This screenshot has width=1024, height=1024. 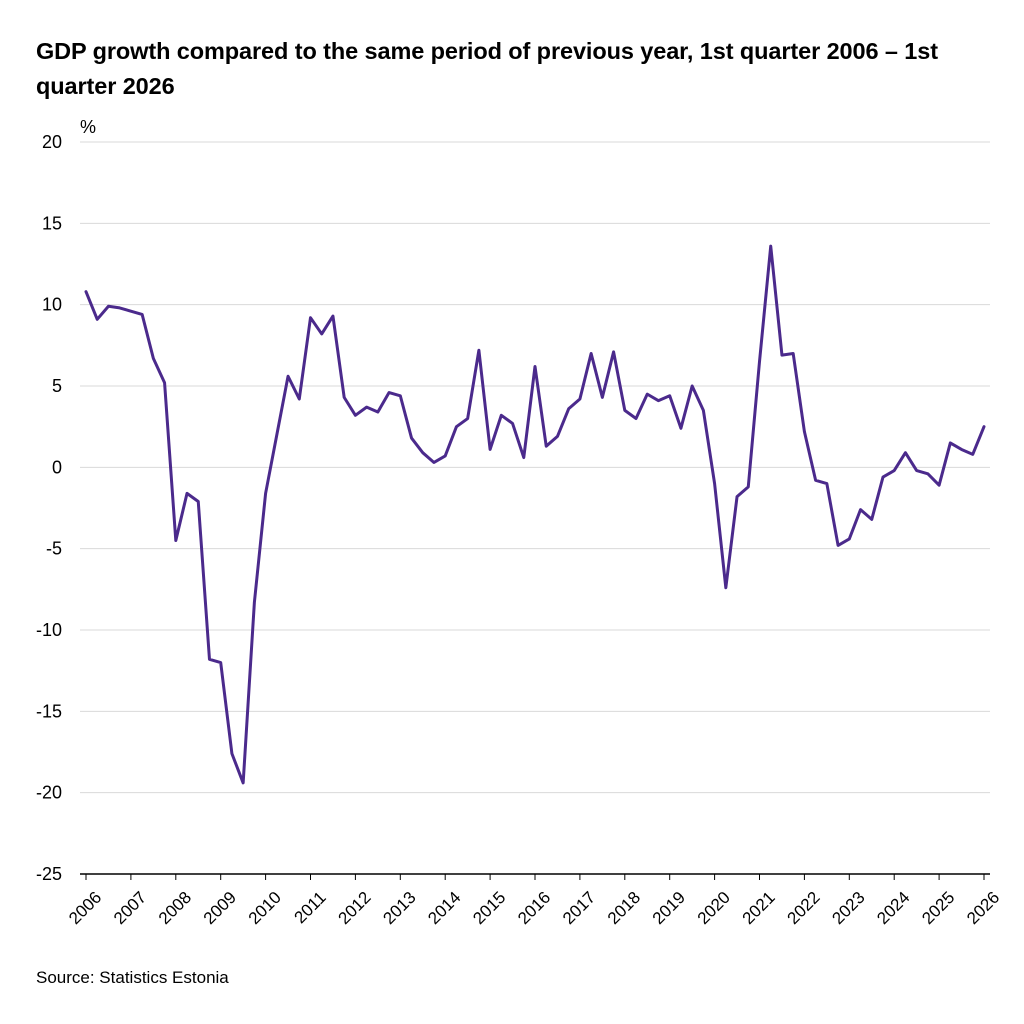 I want to click on x-tick-label: 2016, so click(x=534, y=908).